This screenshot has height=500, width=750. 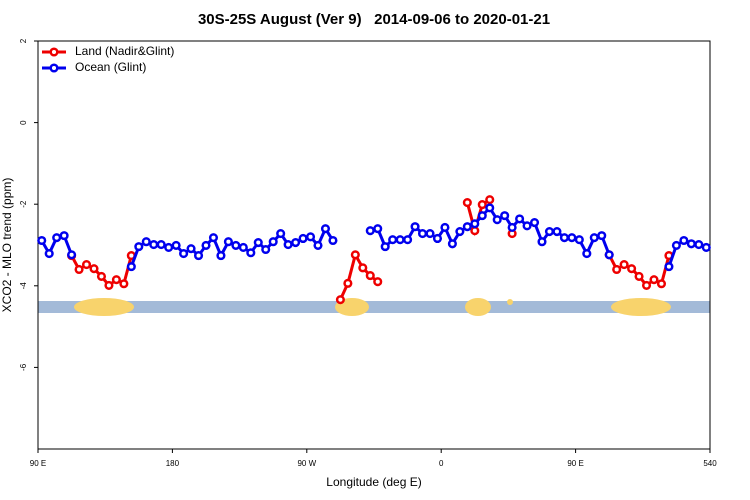 I want to click on x-tick-label: 0, so click(x=441, y=463).